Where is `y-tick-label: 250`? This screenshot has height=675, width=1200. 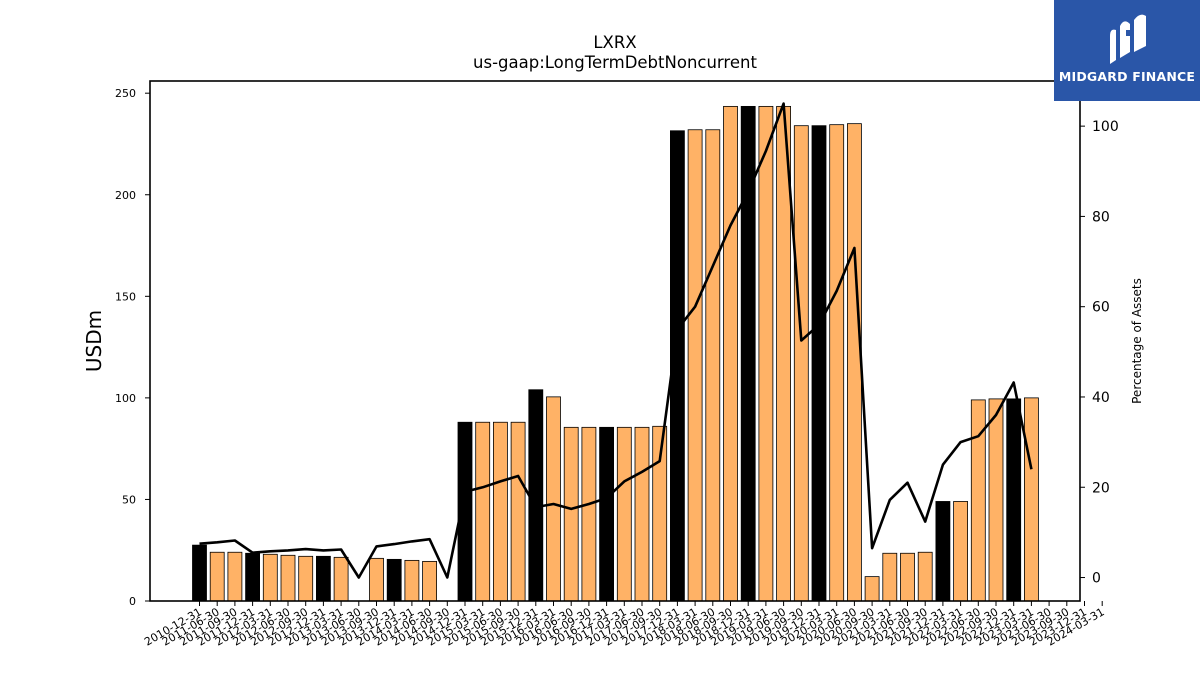
y-tick-label: 250 is located at coordinates (125, 93).